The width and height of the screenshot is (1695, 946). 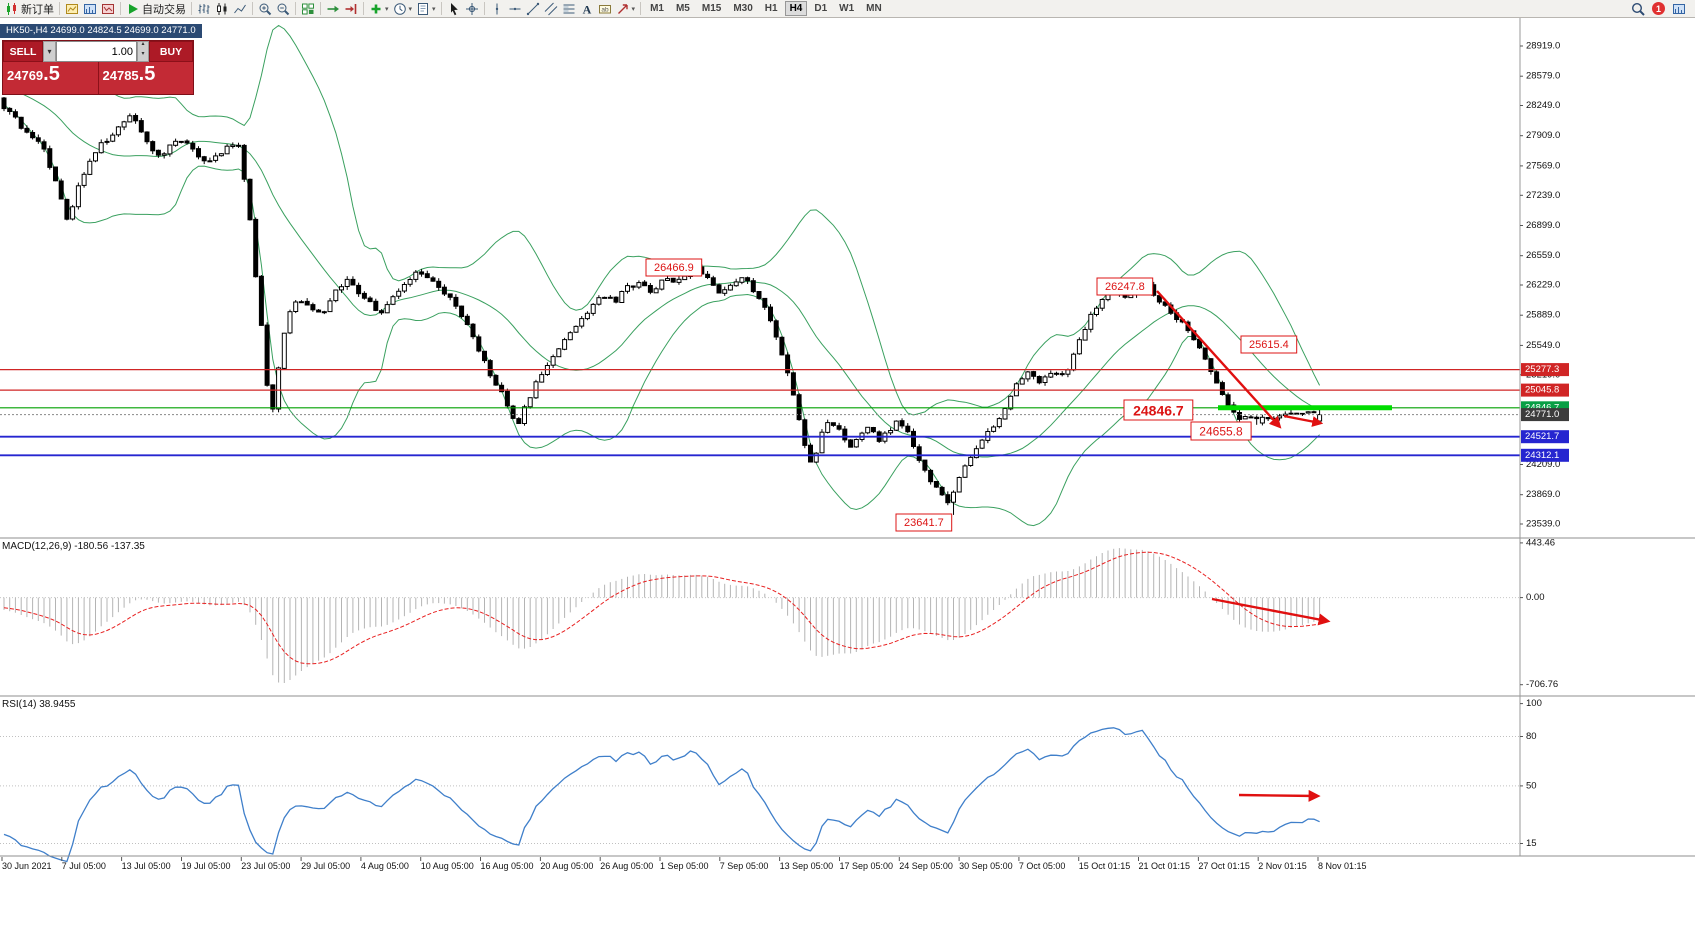 I want to click on horizontal-line-tool-button, so click(x=515, y=9).